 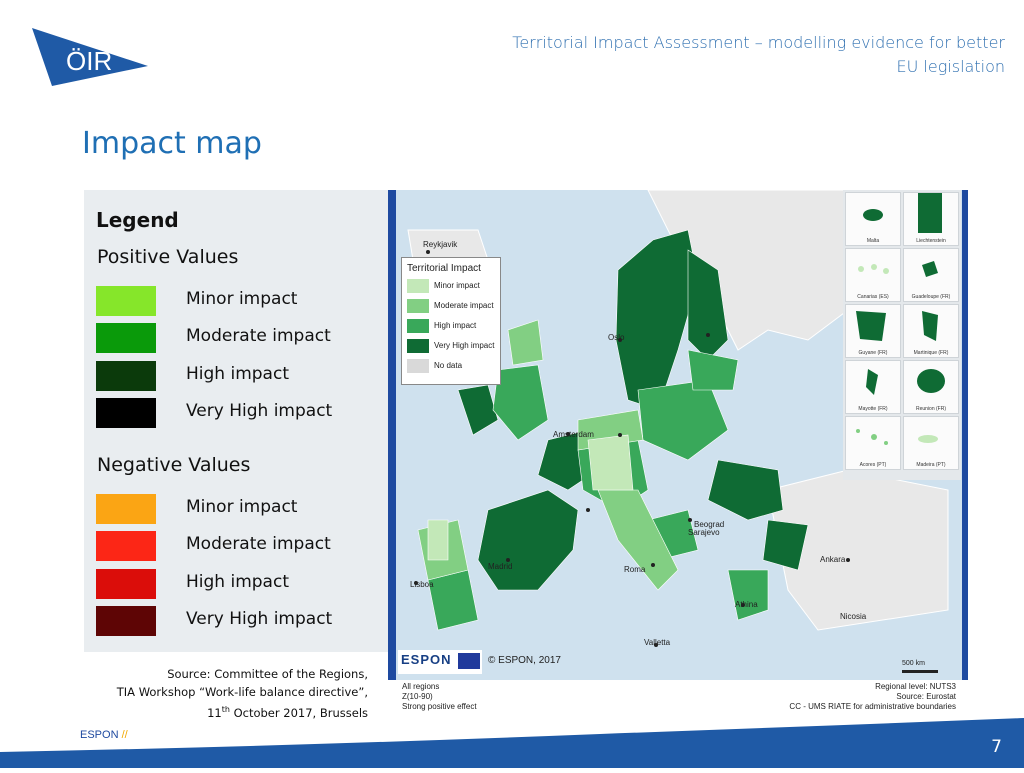 I want to click on inset-caption: Liechtenstein, so click(x=931, y=241).